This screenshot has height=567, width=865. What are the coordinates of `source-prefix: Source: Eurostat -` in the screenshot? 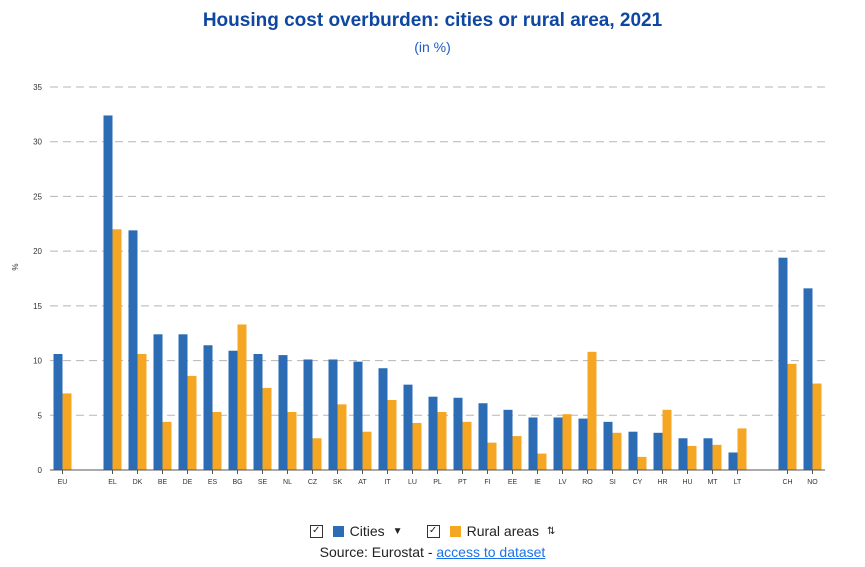 It's located at (378, 552).